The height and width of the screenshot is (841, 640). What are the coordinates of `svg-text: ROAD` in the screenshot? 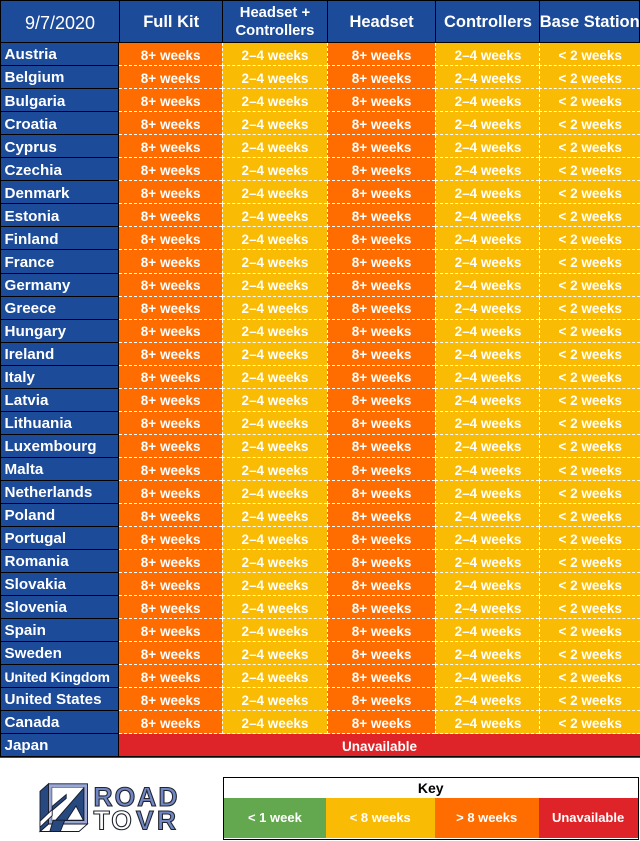 It's located at (137, 797).